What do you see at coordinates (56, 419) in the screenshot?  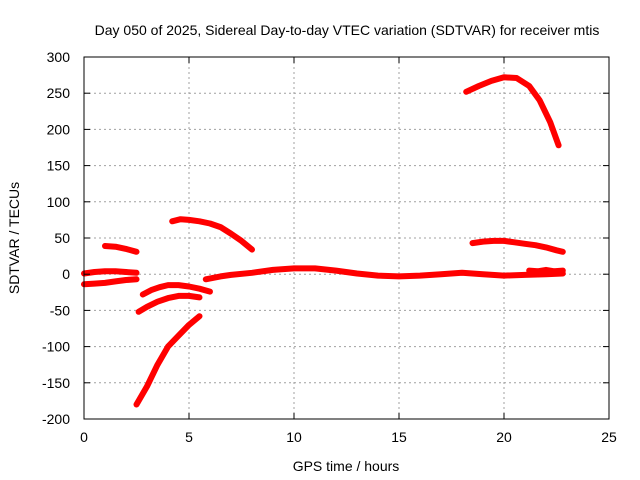 I see `y-tick-label: -200` at bounding box center [56, 419].